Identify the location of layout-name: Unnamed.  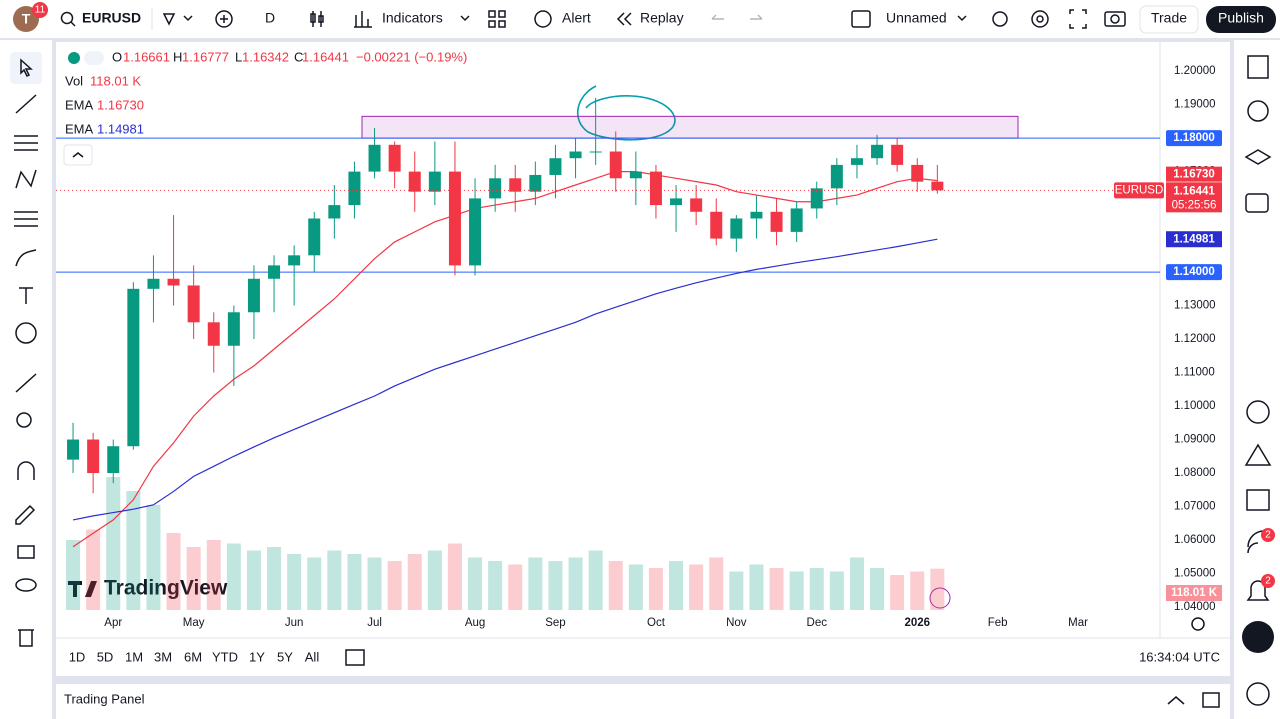
(916, 18).